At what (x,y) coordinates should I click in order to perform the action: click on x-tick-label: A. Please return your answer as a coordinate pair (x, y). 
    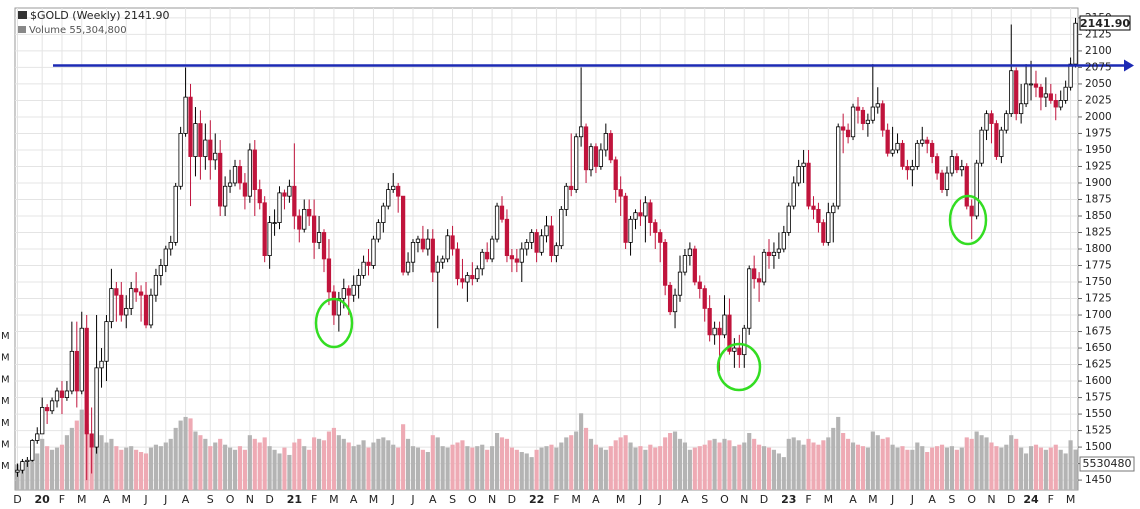
    Looking at the image, I should click on (186, 499).